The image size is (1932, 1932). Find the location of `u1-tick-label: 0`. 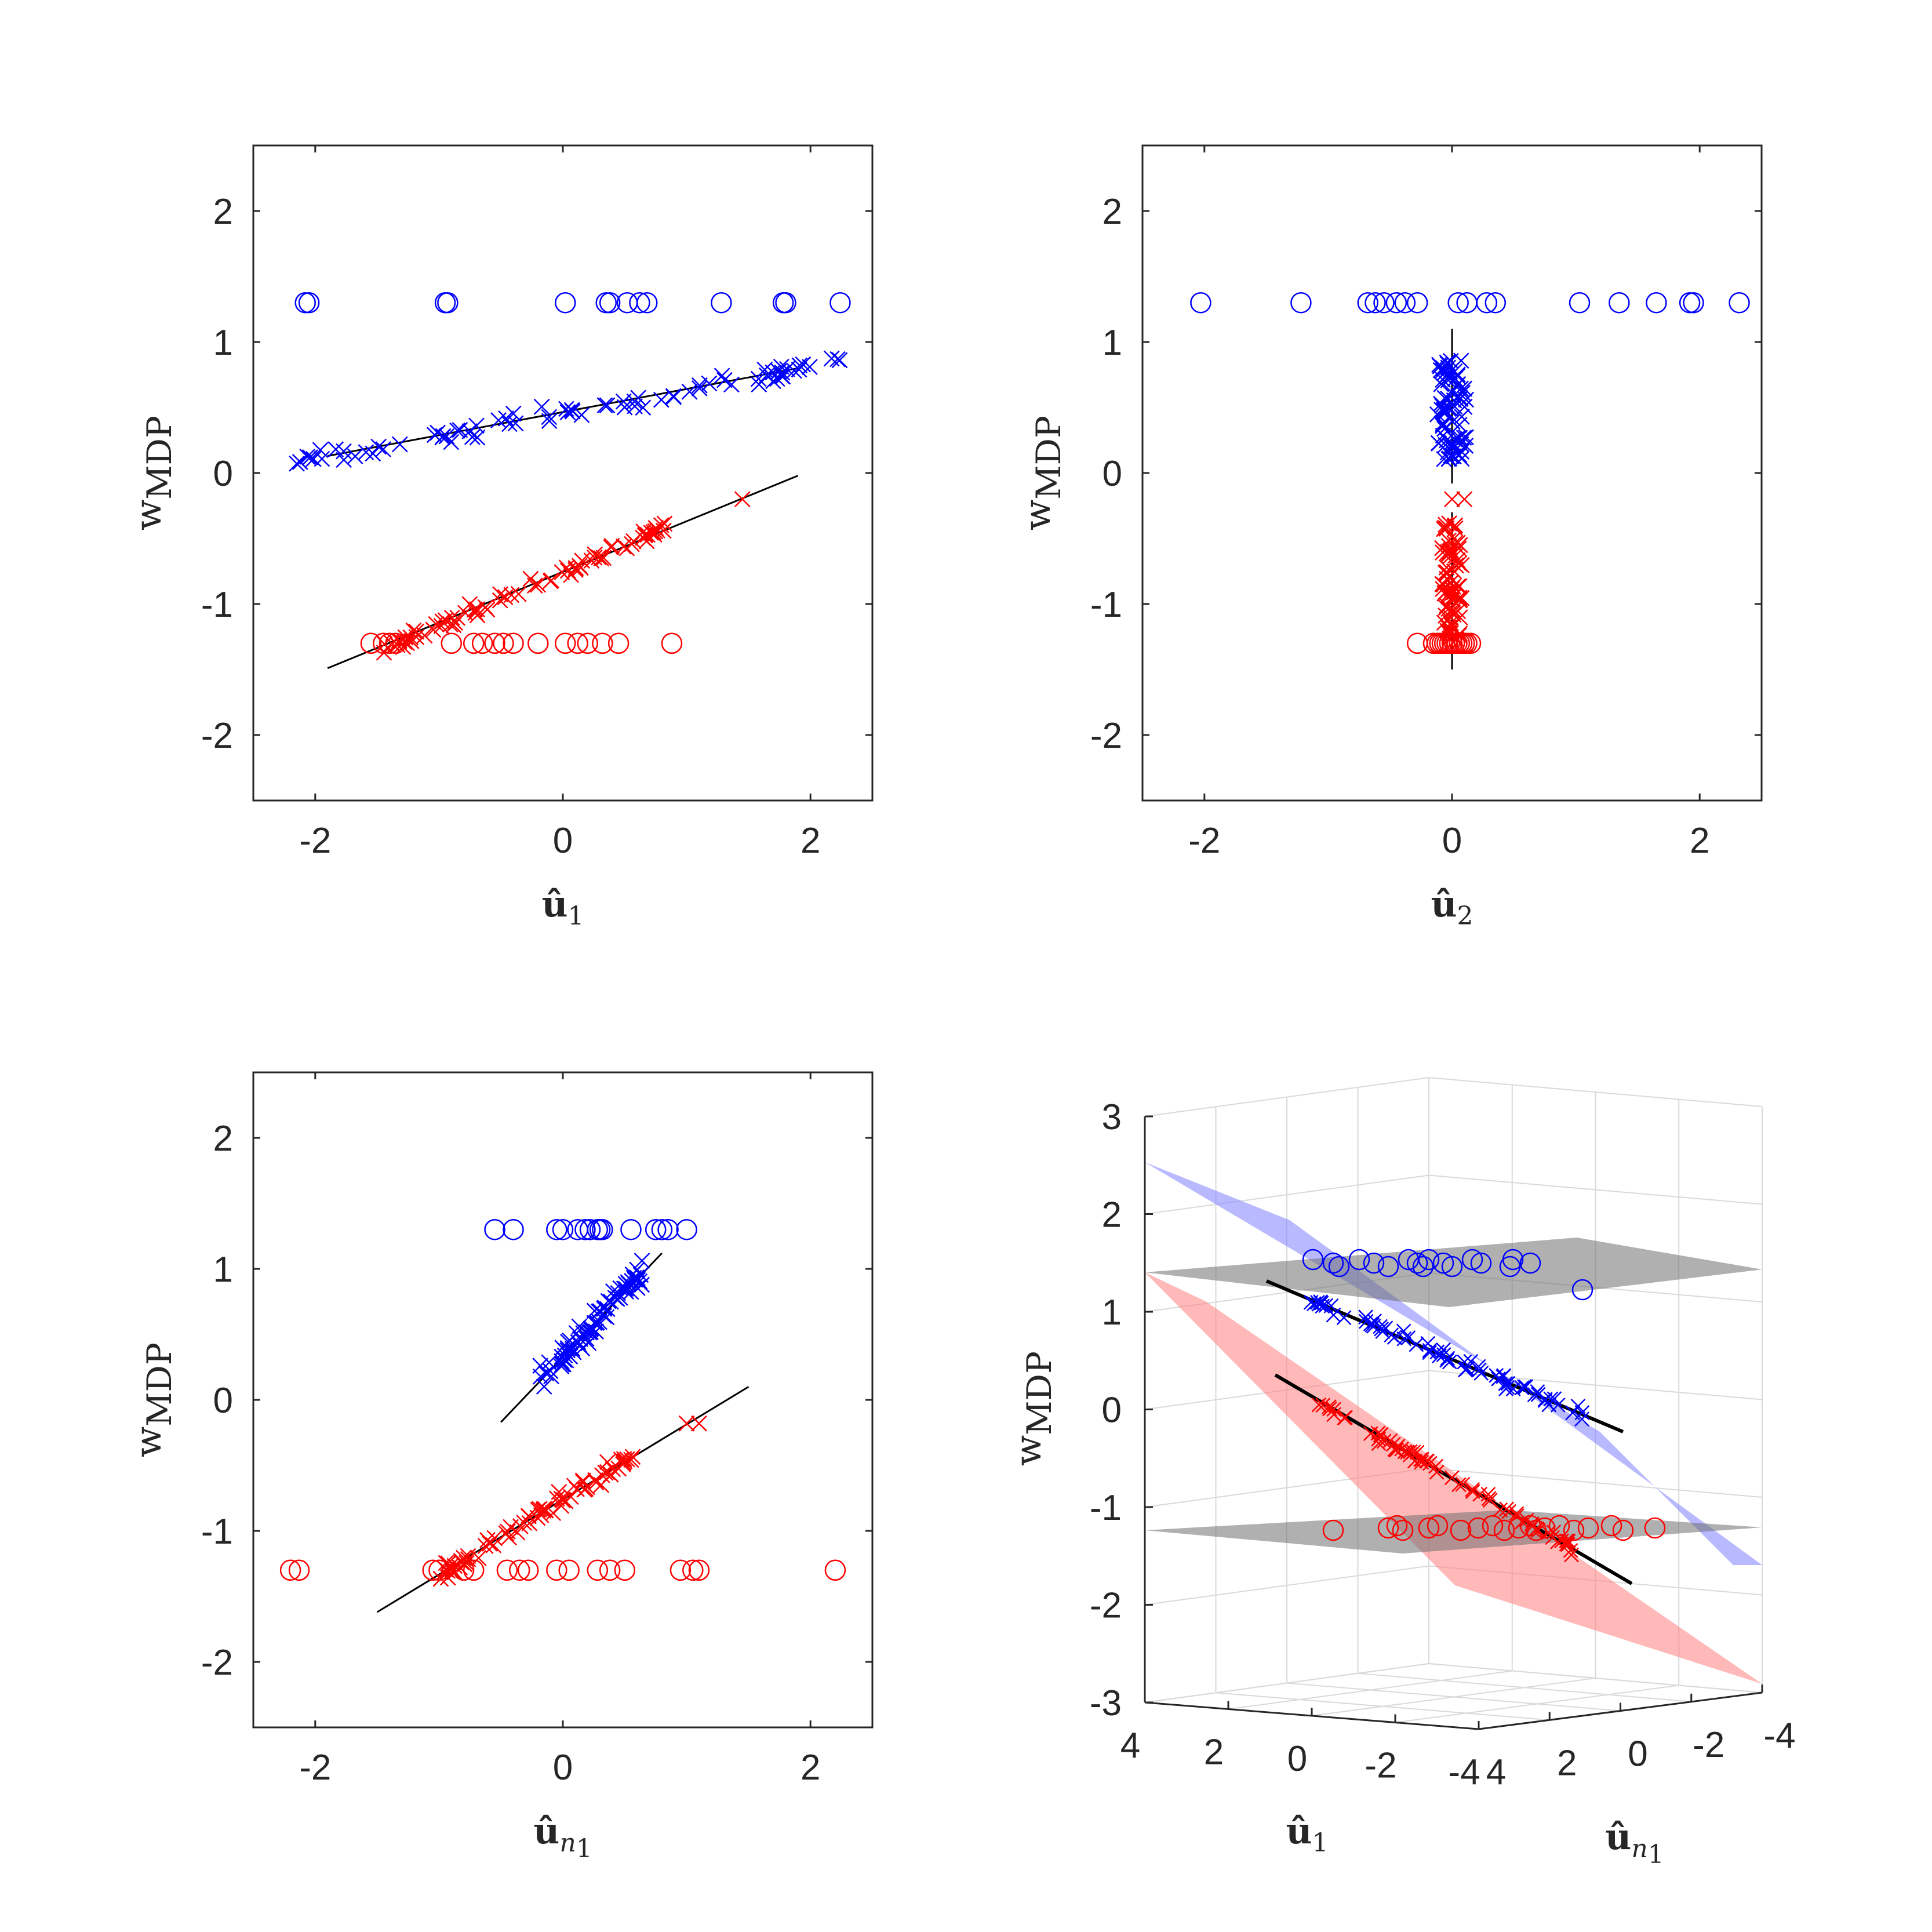

u1-tick-label: 0 is located at coordinates (1297, 1759).